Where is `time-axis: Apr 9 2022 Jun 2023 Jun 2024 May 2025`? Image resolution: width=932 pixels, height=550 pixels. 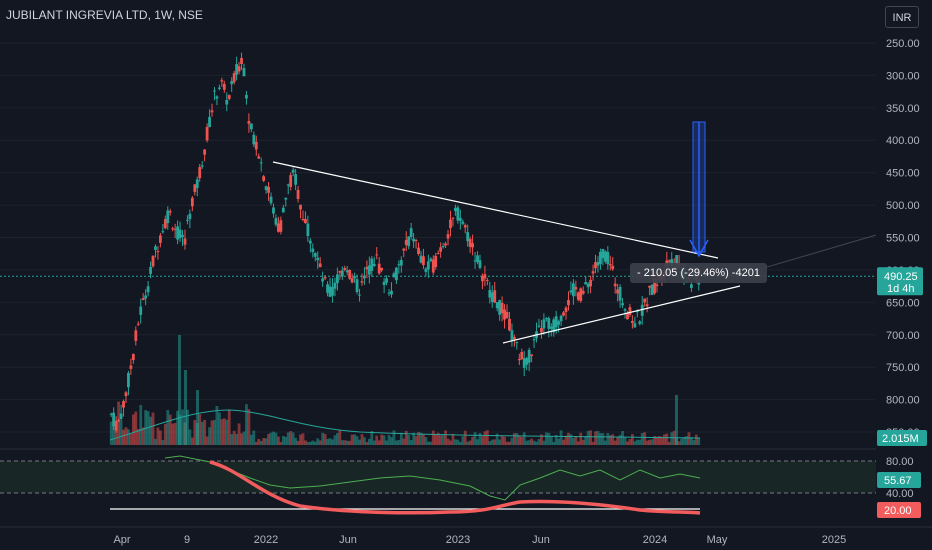
time-axis: Apr 9 2022 Jun 2023 Jun 2024 May 2025 is located at coordinates (466, 536).